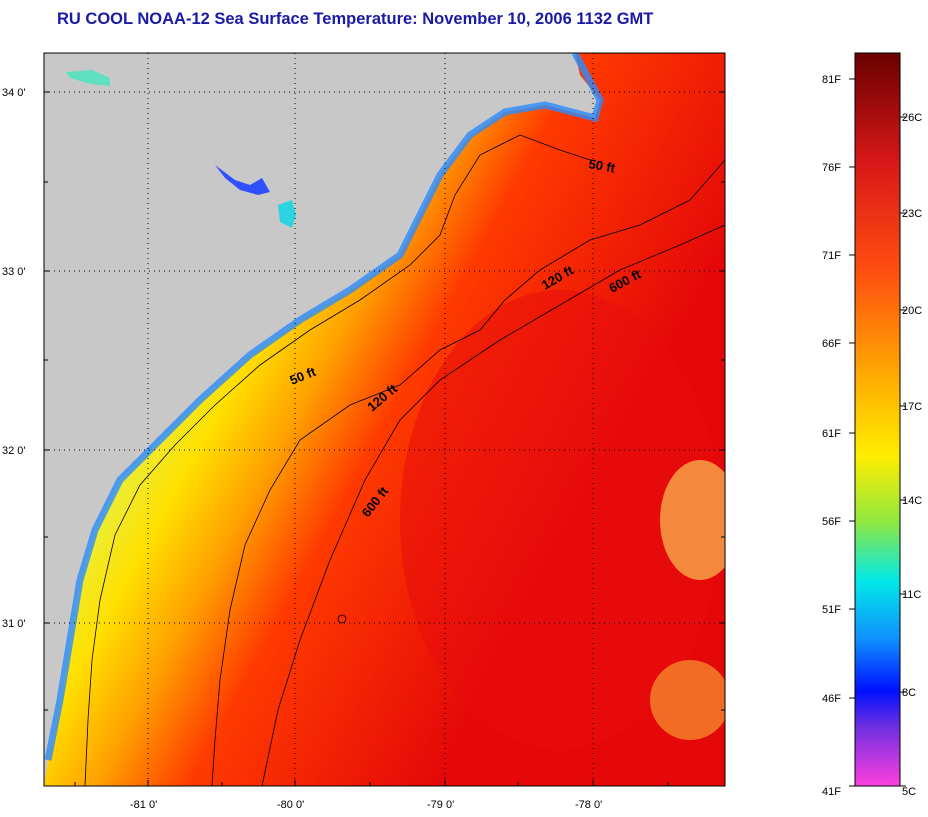 This screenshot has width=928, height=817. I want to click on lon-label-80: -80 0', so click(290, 805).